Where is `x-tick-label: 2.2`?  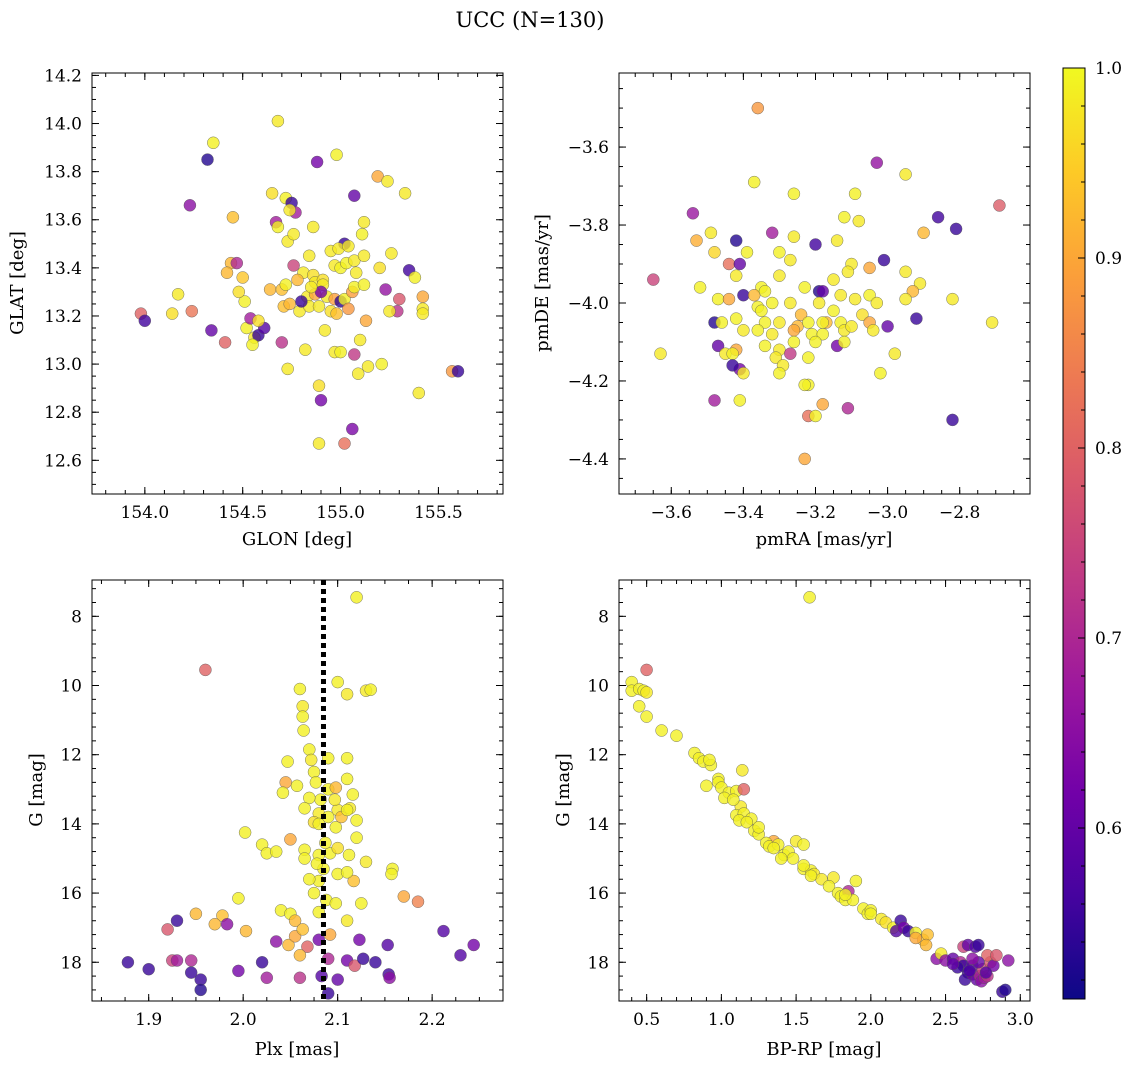
x-tick-label: 2.2 is located at coordinates (432, 1020).